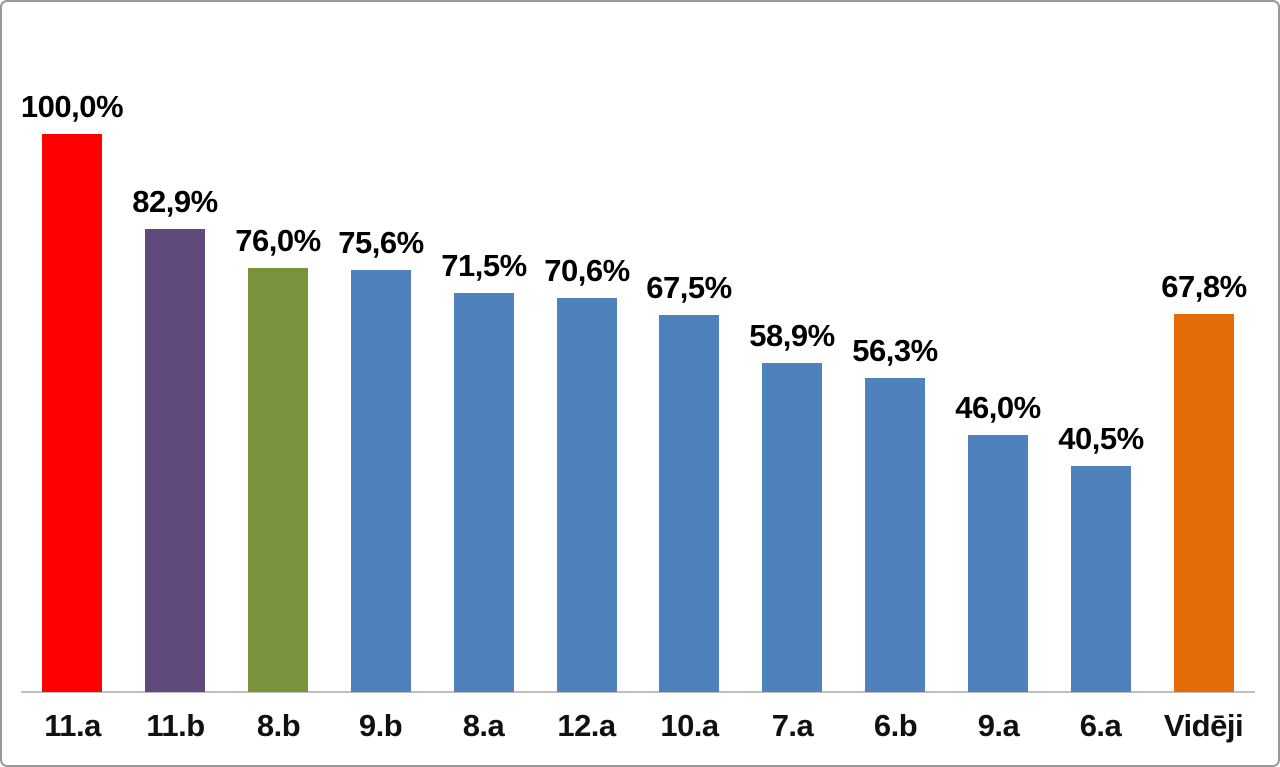 Image resolution: width=1280 pixels, height=767 pixels. Describe the element at coordinates (380, 725) in the screenshot. I see `category-label-9.b: 9.b` at that location.